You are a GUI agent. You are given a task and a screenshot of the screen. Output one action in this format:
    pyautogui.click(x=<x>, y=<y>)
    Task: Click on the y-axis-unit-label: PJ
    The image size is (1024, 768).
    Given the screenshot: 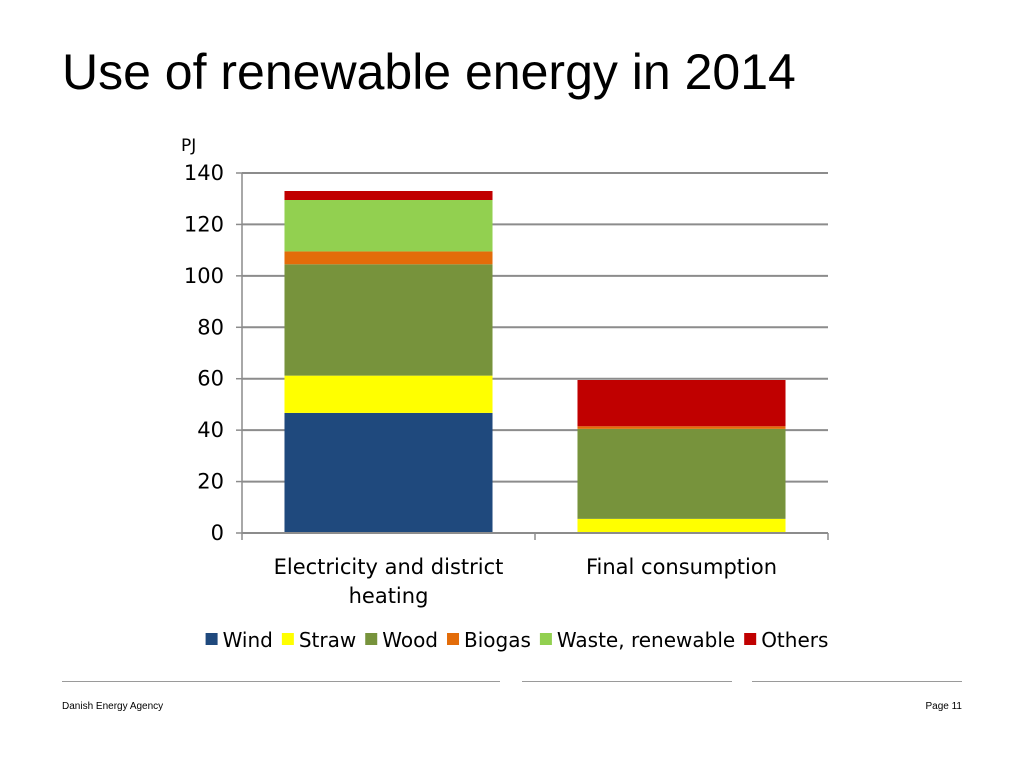 What is the action you would take?
    pyautogui.click(x=188, y=146)
    